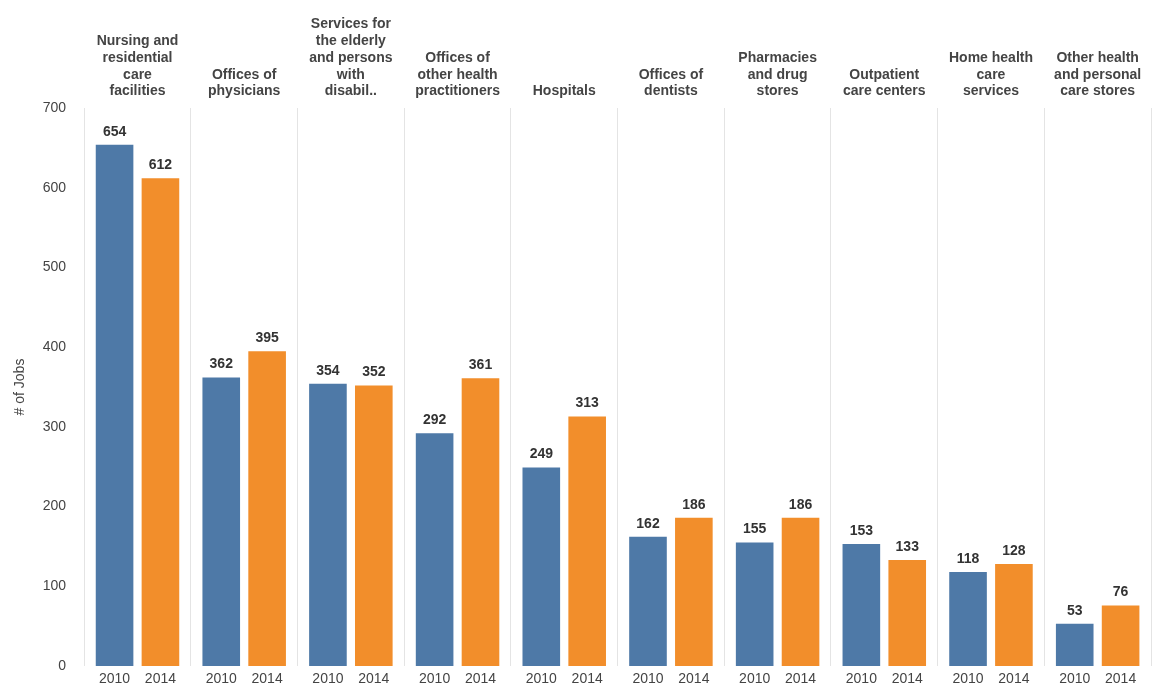 This screenshot has width=1165, height=700. I want to click on x-tick-label: Nursing and residential care facilities, so click(137, 65).